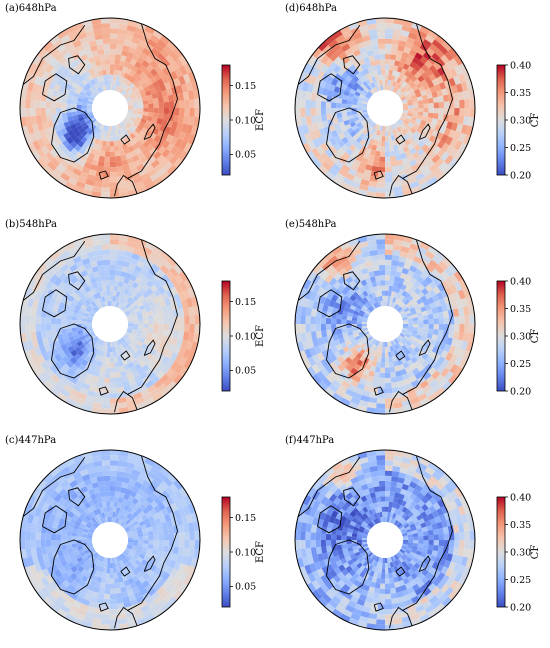 The width and height of the screenshot is (550, 648). I want to click on coastline, so click(152, 101).